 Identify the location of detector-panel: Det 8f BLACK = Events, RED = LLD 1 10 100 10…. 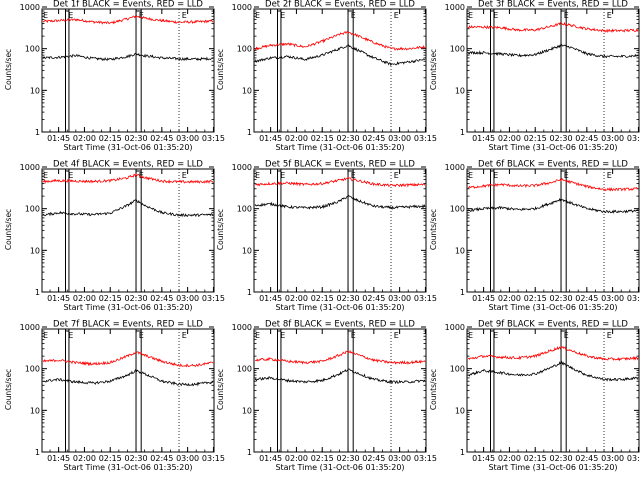
(326, 396).